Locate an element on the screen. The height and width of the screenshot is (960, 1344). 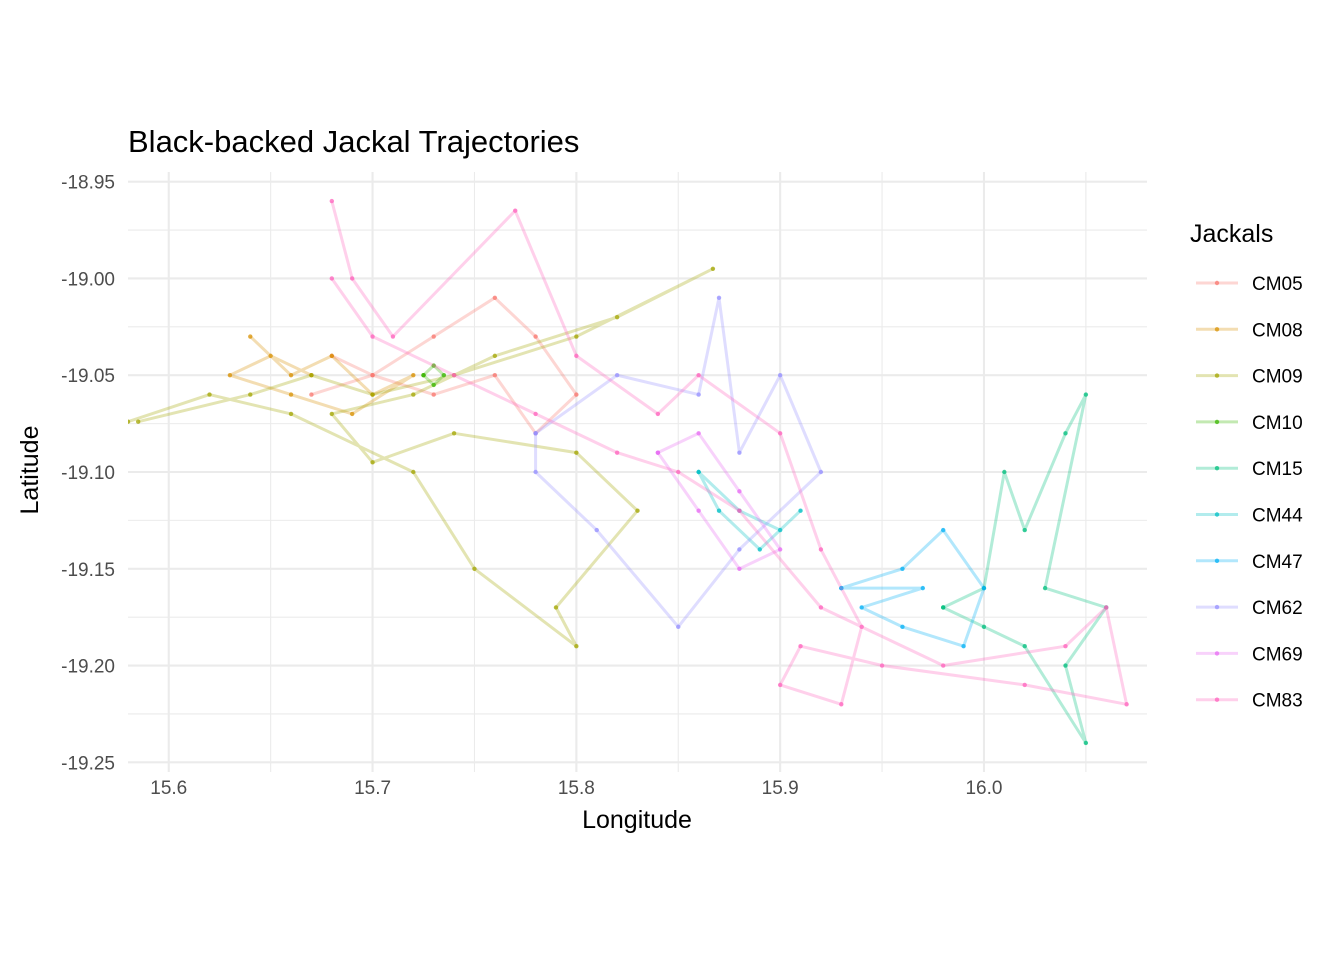
legend-title: Jackals is located at coordinates (1231, 234).